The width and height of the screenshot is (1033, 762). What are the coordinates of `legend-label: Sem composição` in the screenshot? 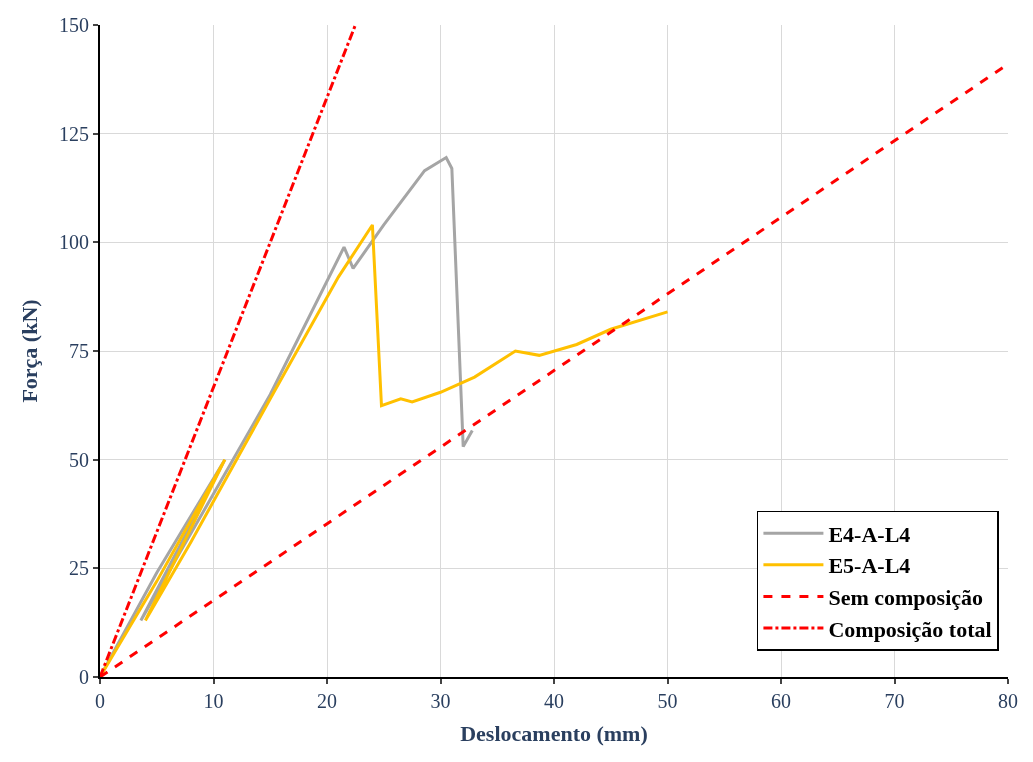 It's located at (906, 597).